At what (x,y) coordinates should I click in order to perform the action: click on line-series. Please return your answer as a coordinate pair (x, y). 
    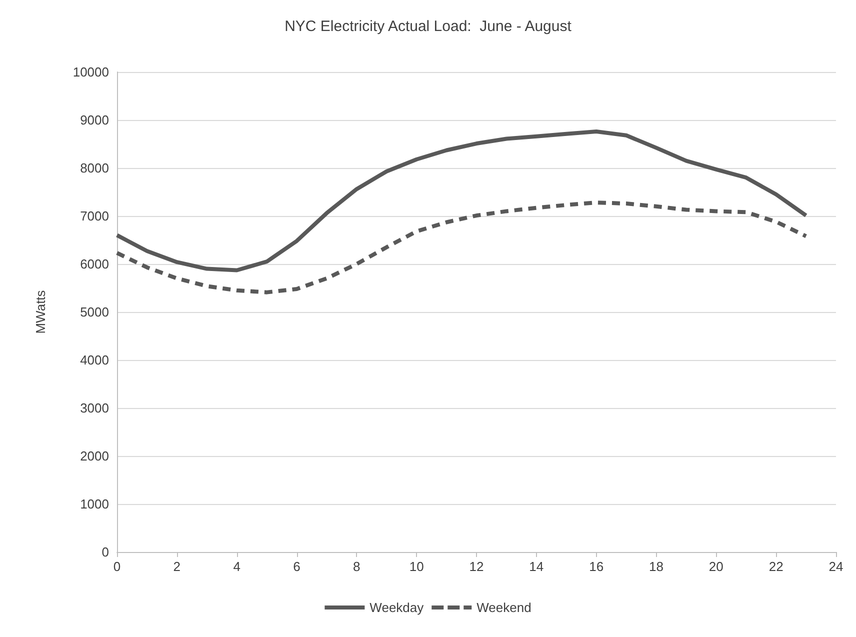
    Looking at the image, I should click on (461, 247).